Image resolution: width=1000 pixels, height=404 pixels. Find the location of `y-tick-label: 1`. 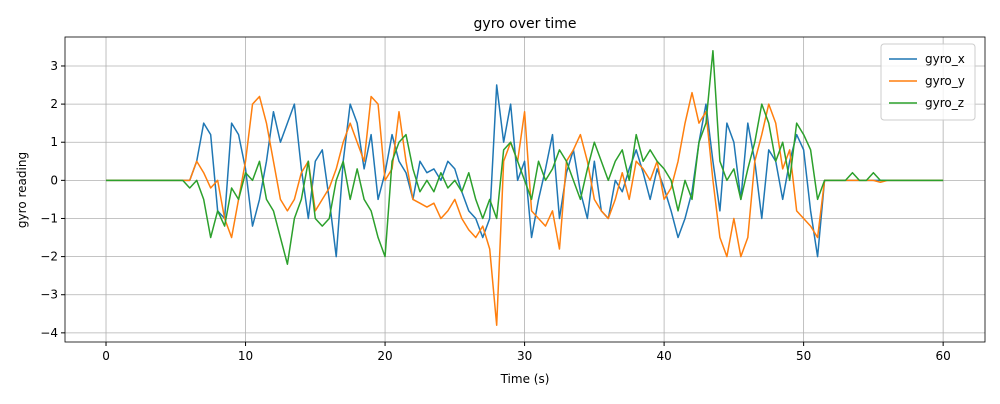

y-tick-label: 1 is located at coordinates (54, 142).